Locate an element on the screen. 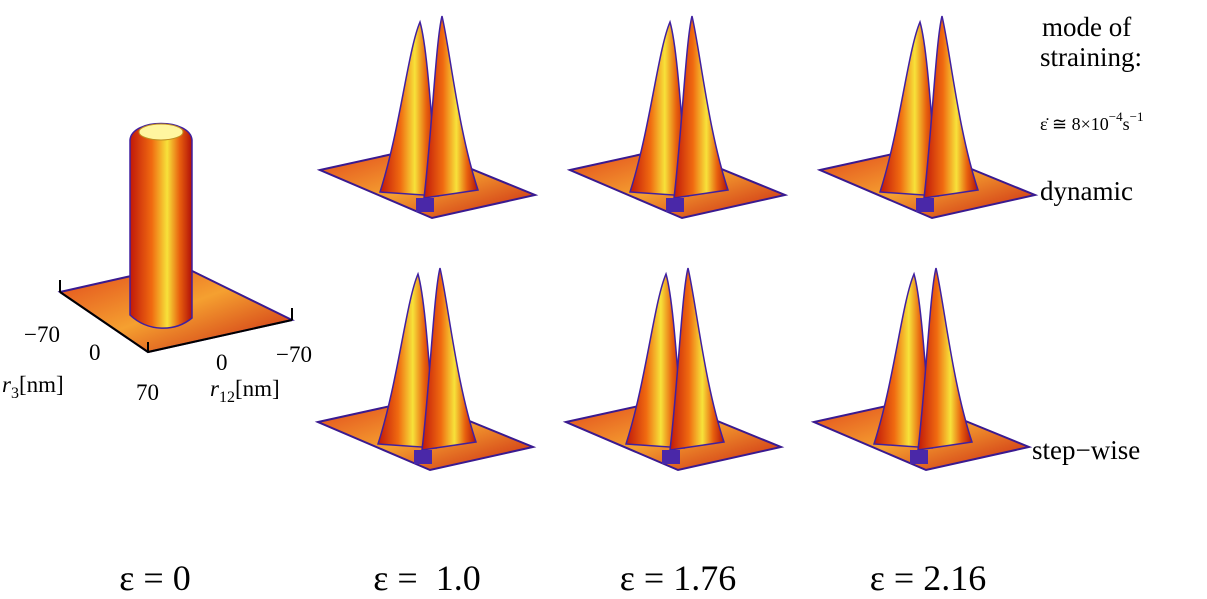 This screenshot has height=599, width=1207. axis-label: r3[nm] is located at coordinates (33, 387).